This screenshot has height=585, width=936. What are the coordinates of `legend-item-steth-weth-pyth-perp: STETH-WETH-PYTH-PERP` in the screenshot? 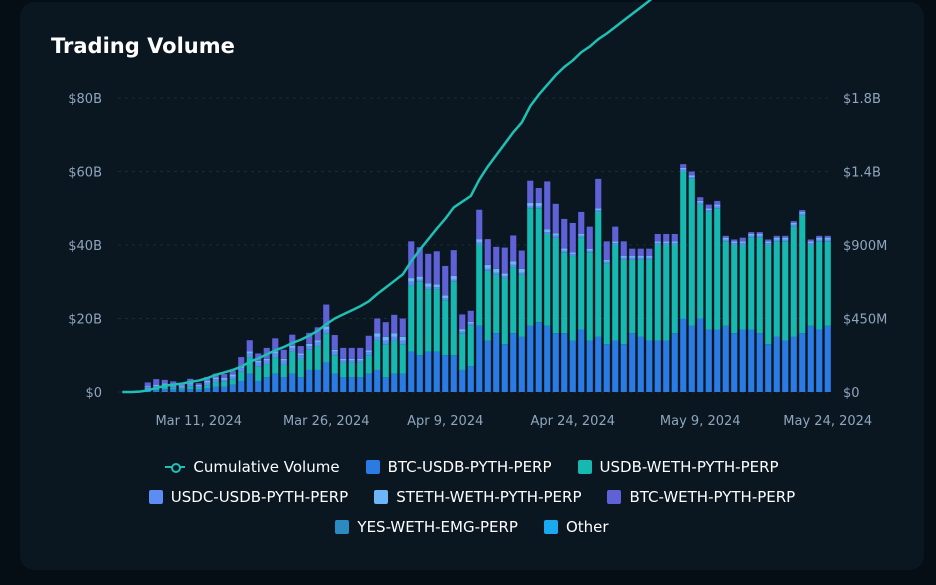 It's located at (477, 497).